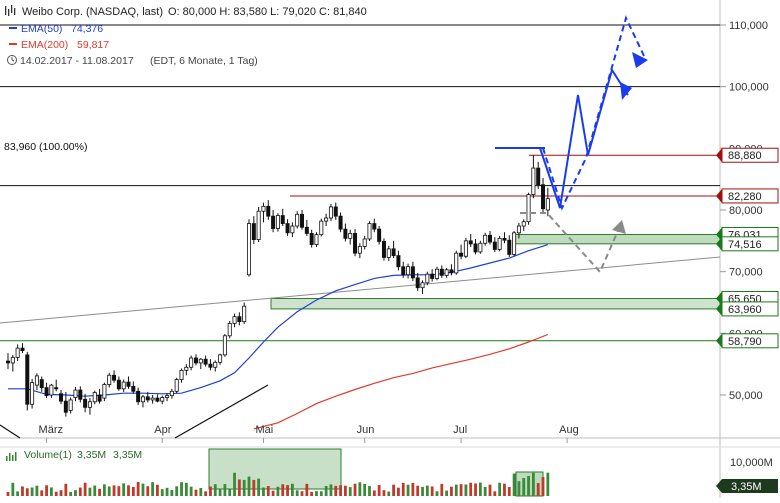 The height and width of the screenshot is (503, 780). Describe the element at coordinates (616, 239) in the screenshot. I see `support-zone-upper` at that location.